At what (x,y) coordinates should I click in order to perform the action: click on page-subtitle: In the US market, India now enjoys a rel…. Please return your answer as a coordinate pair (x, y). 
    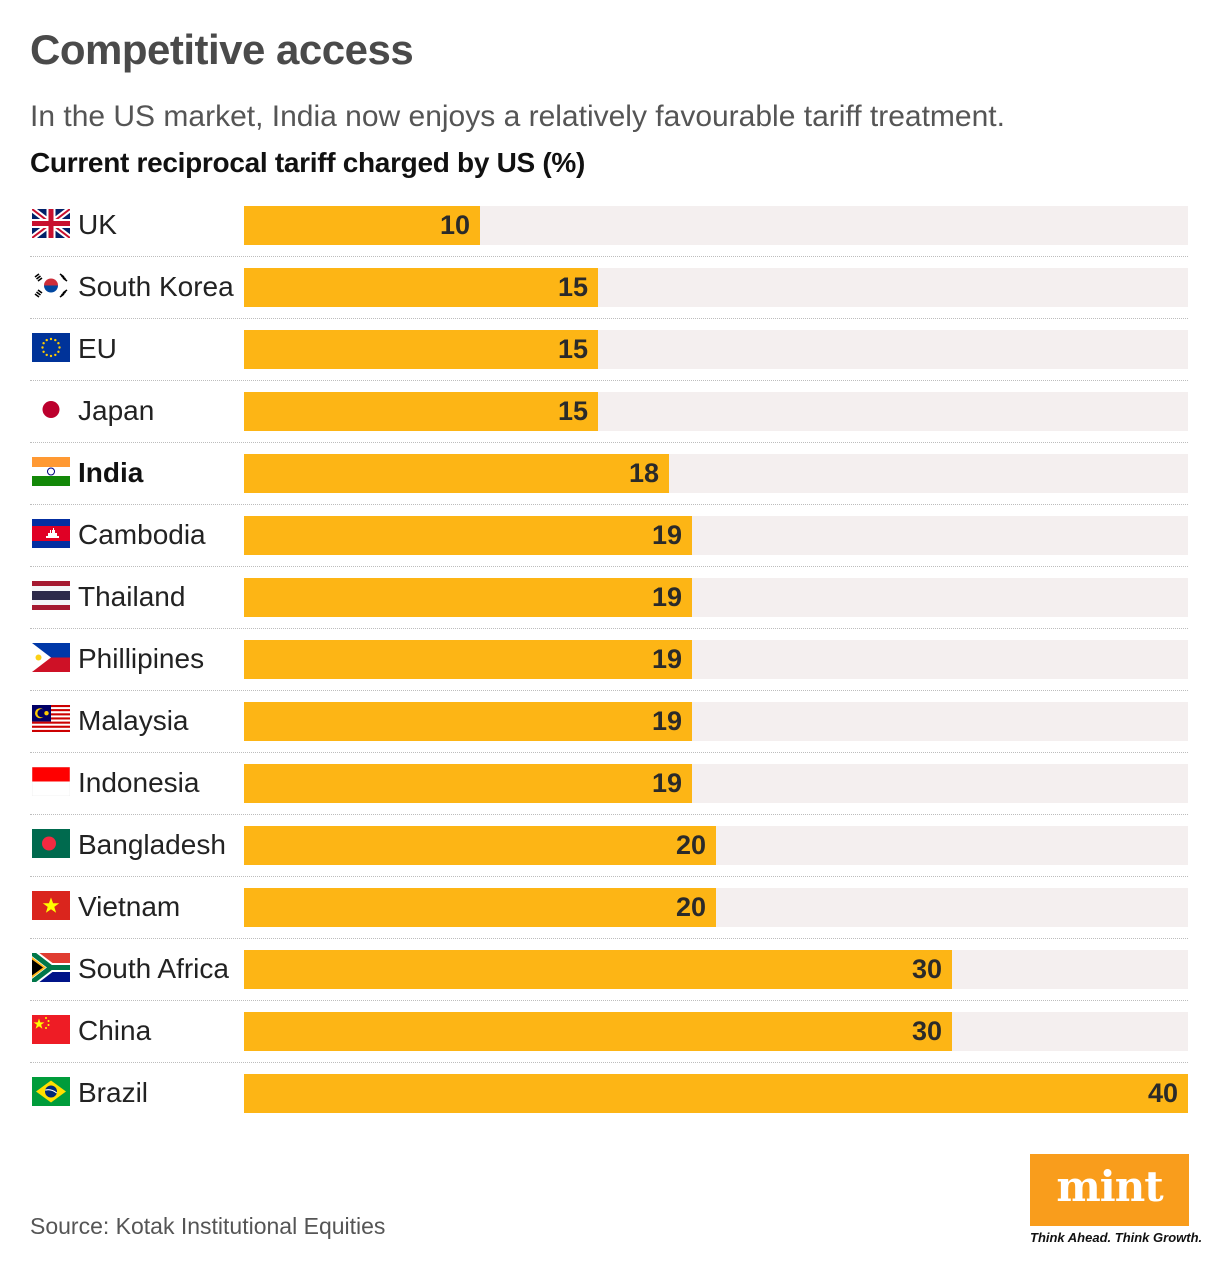
    Looking at the image, I should click on (517, 116).